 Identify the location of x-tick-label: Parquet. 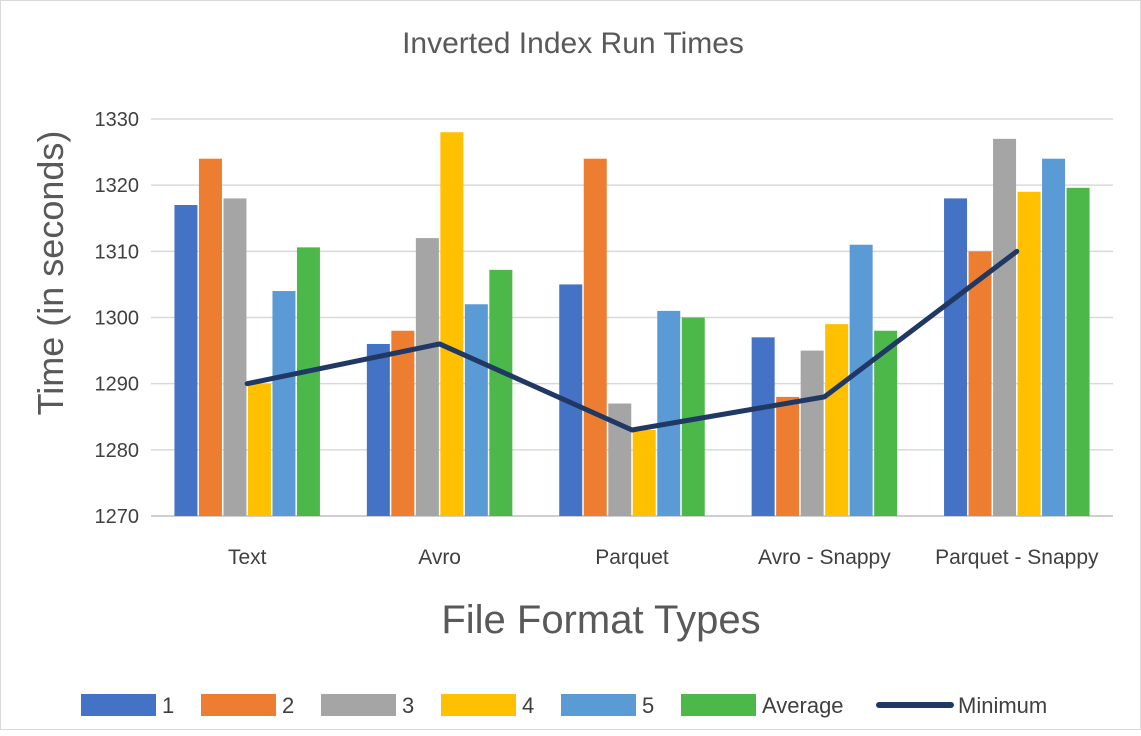
(632, 557).